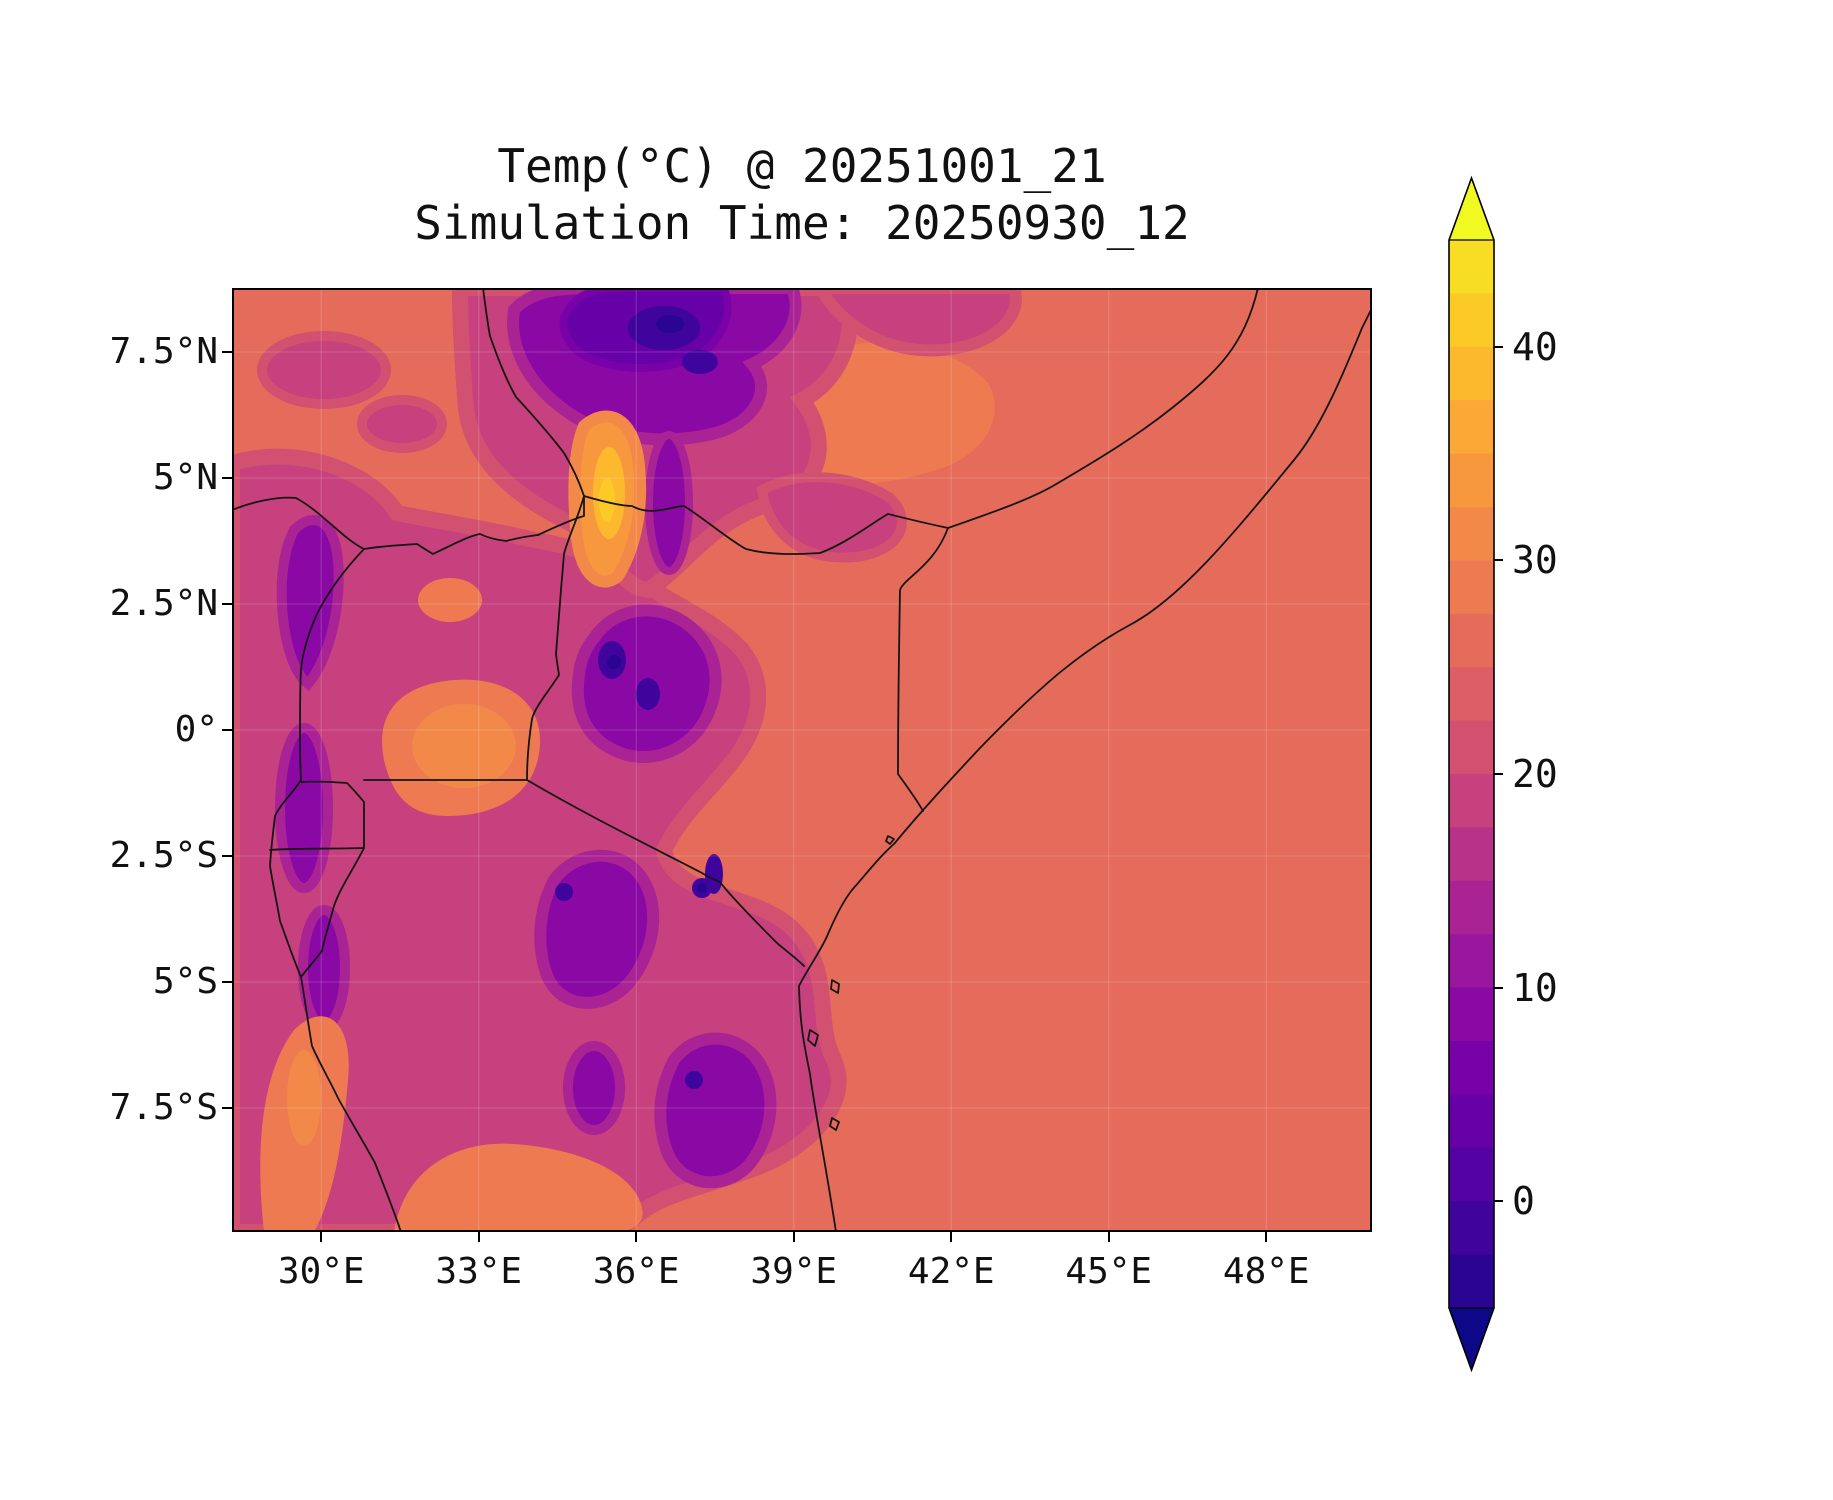 This screenshot has width=1833, height=1500. What do you see at coordinates (555, 638) in the screenshot?
I see `border-uganda-kenya` at bounding box center [555, 638].